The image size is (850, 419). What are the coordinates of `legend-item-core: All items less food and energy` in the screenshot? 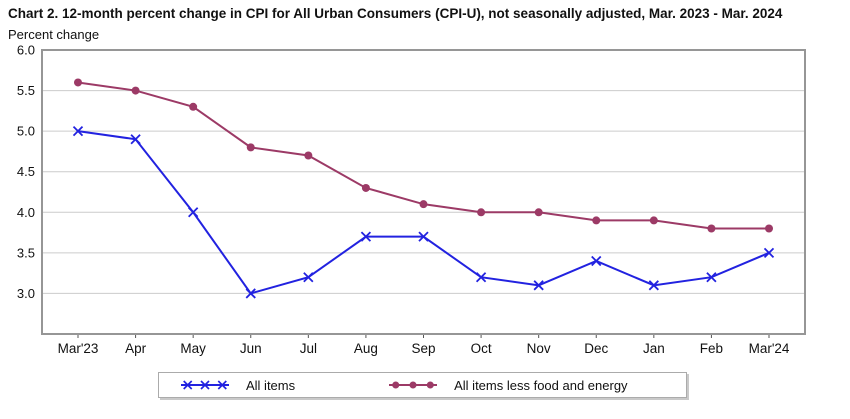 It's located at (508, 385).